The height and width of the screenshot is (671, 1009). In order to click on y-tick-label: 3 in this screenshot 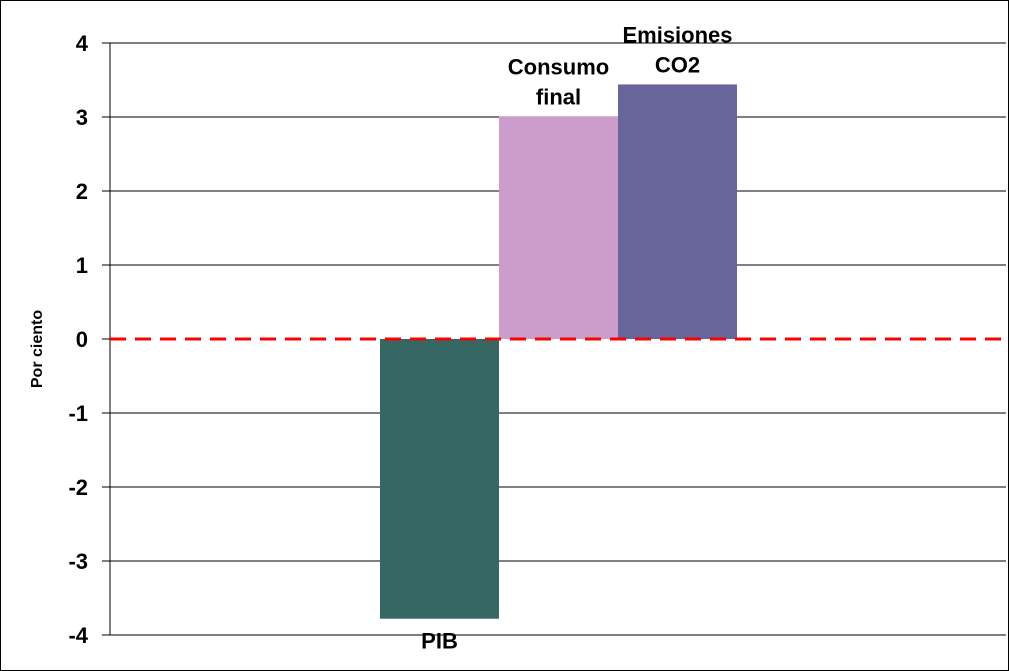, I will do `click(82, 117)`.